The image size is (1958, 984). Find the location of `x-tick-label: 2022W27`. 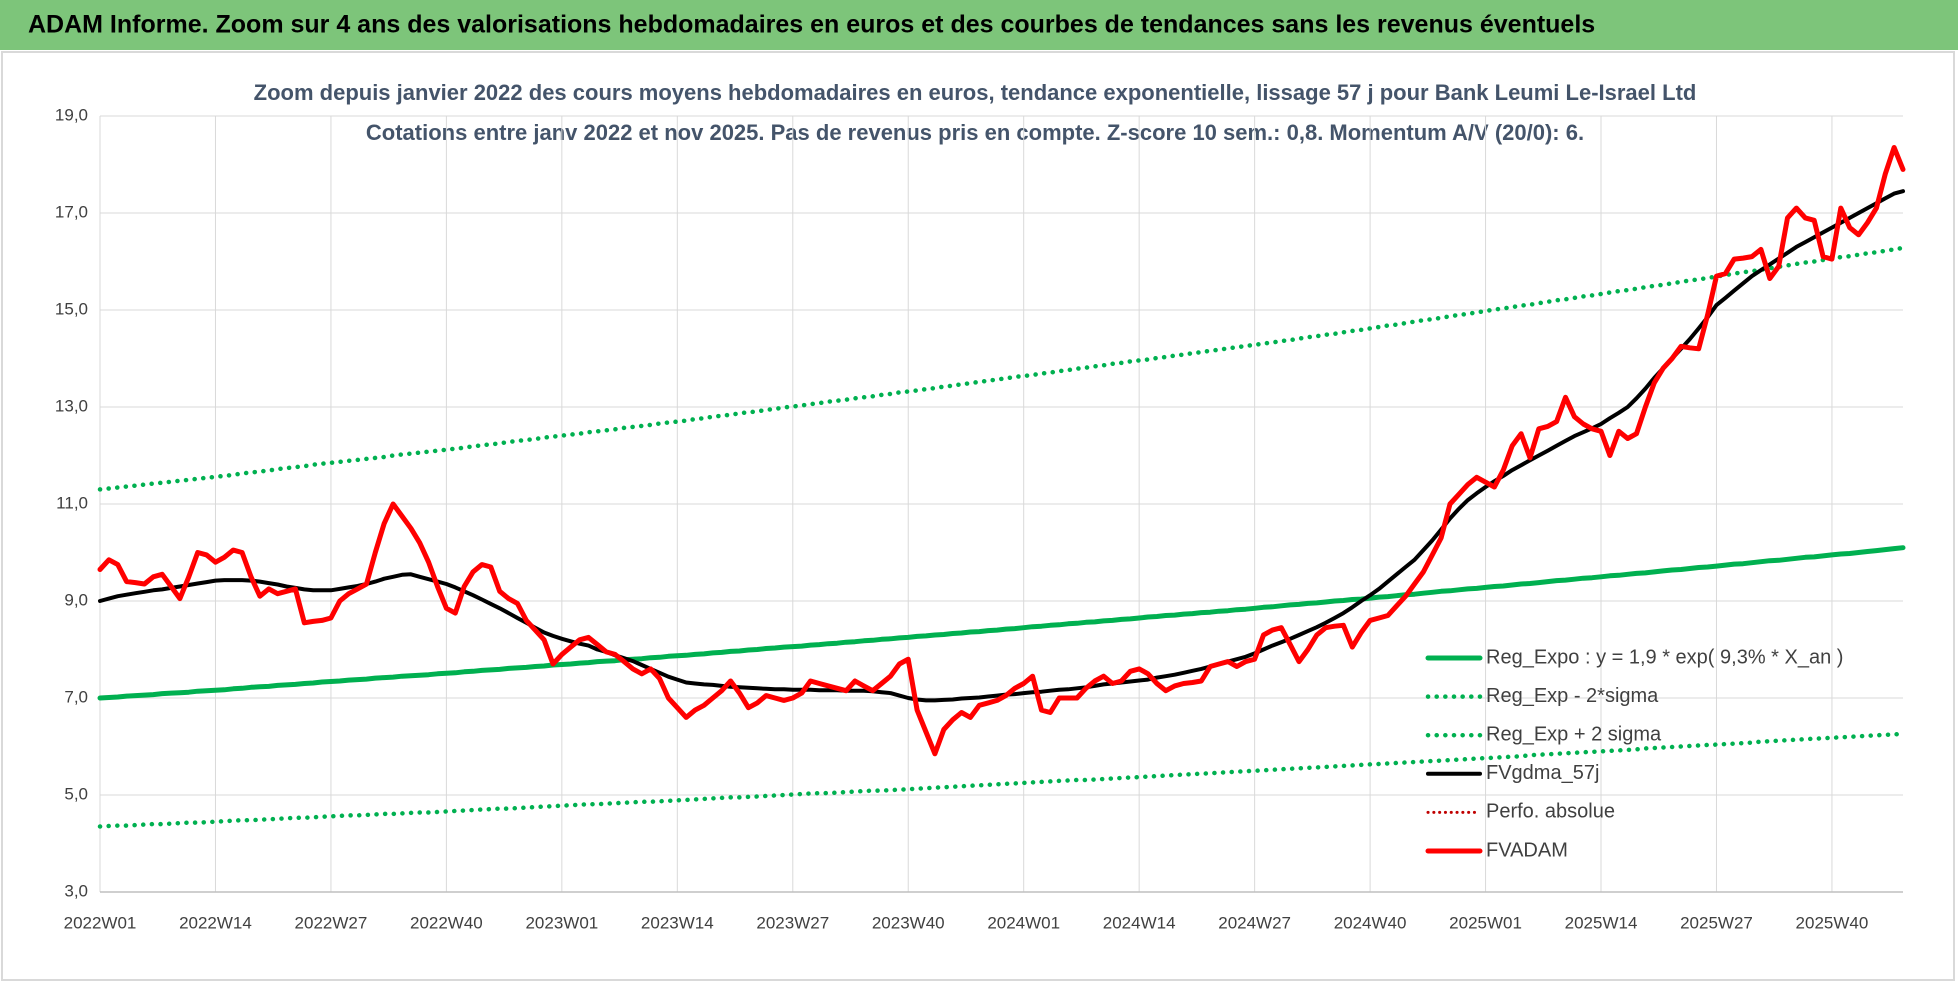

x-tick-label: 2022W27 is located at coordinates (331, 922).